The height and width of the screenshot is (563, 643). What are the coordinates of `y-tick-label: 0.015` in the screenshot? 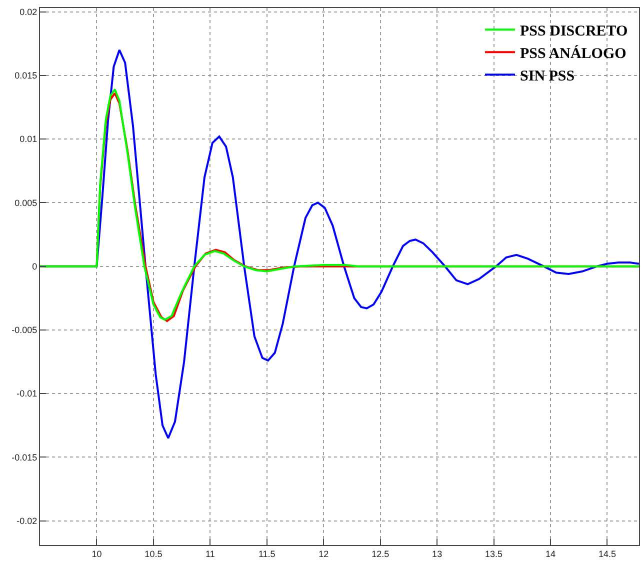 It's located at (26, 75).